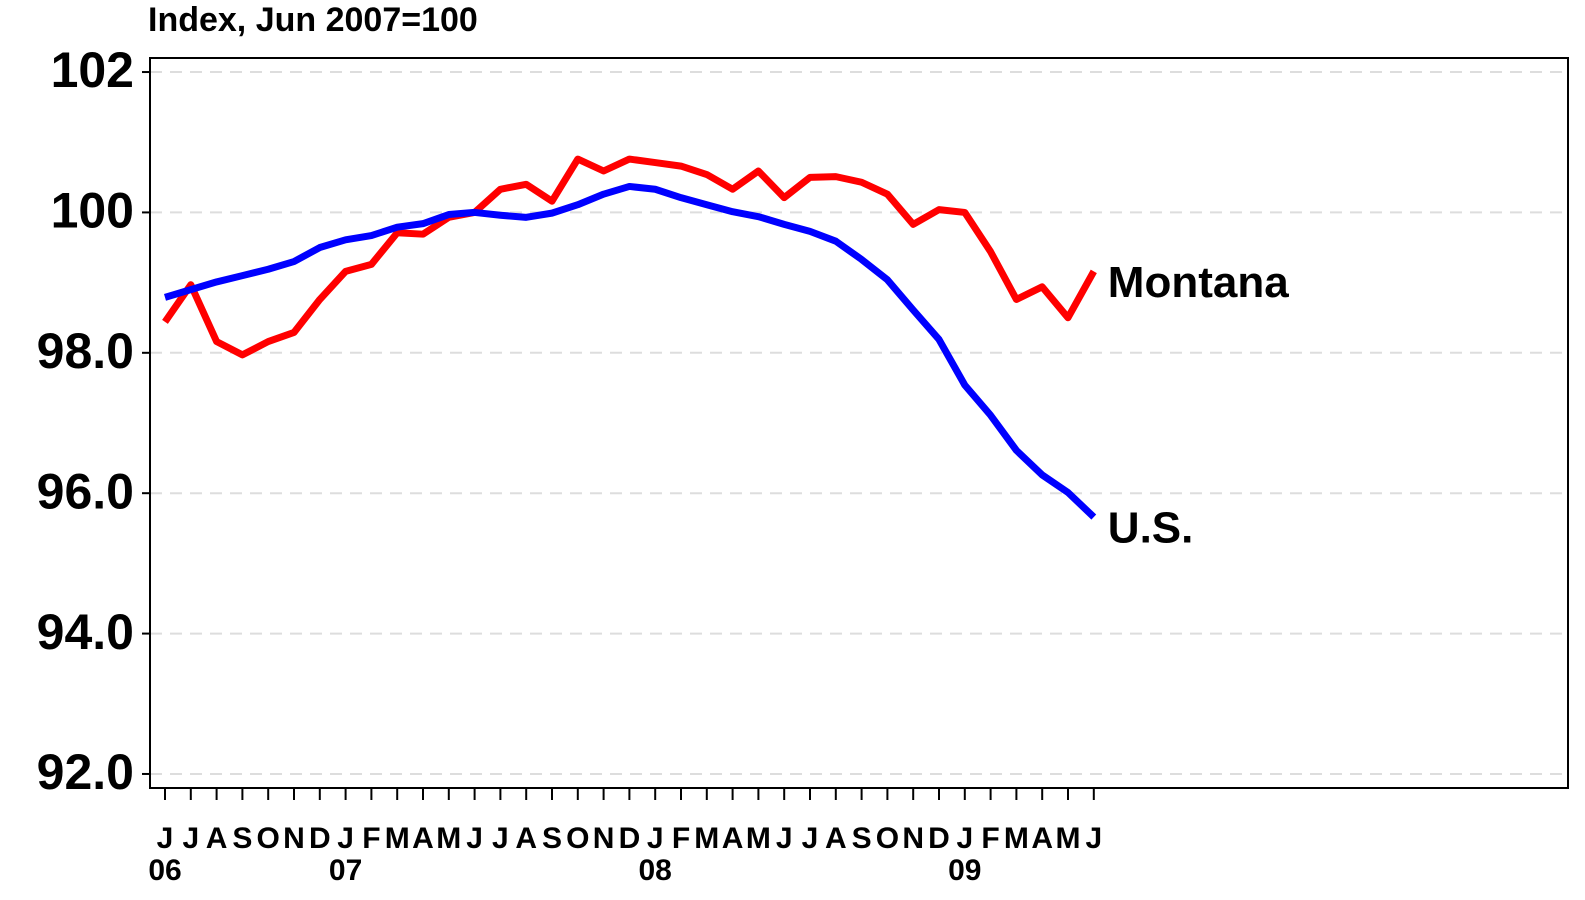 The width and height of the screenshot is (1585, 900). I want to click on y-tick-label: 100, so click(92, 211).